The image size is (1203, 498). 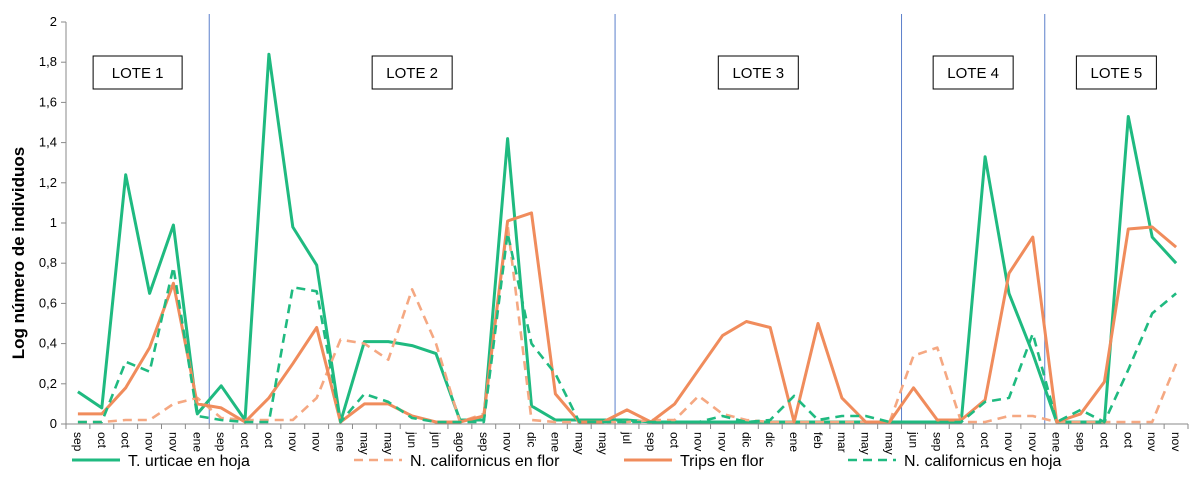 What do you see at coordinates (842, 442) in the screenshot?
I see `x-tick-label: mar` at bounding box center [842, 442].